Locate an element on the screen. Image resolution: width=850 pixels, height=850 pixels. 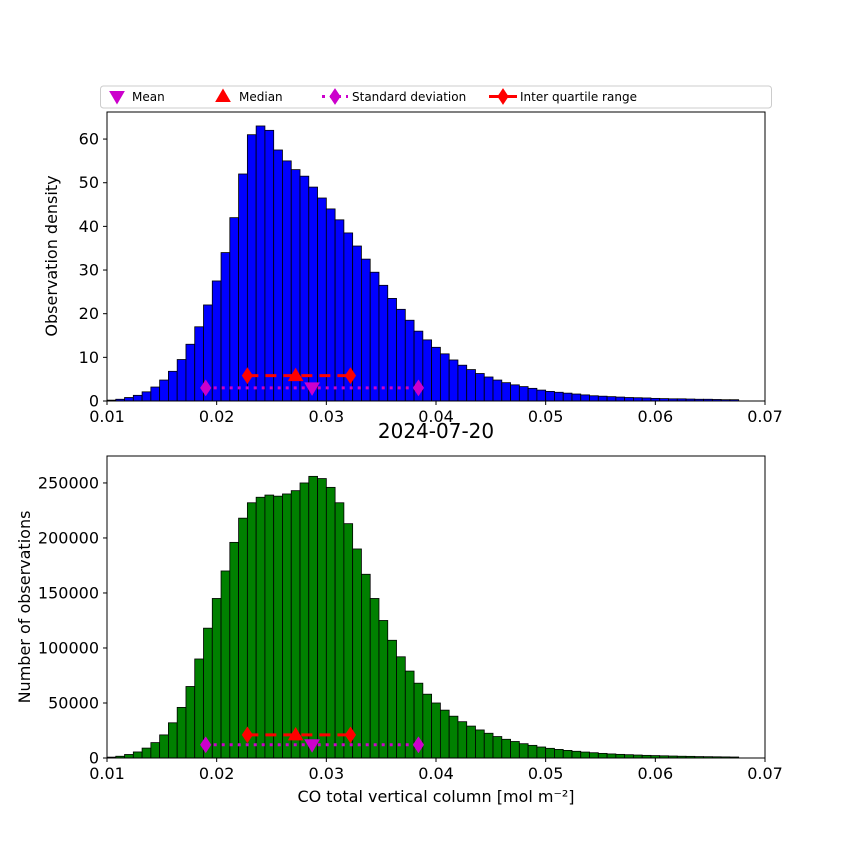
legend-label-median: Median is located at coordinates (261, 97).